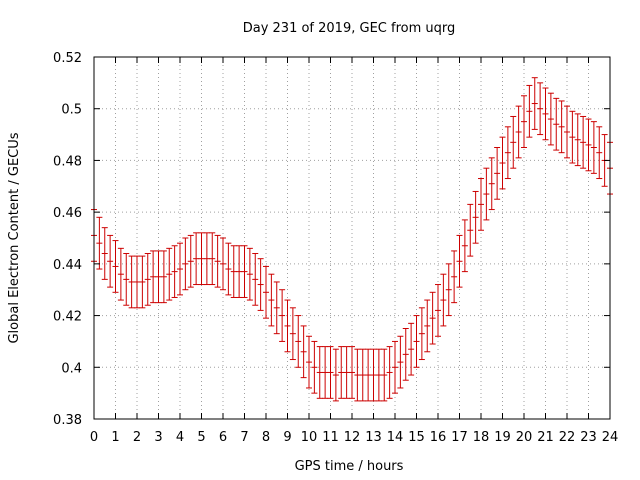  Describe the element at coordinates (266, 437) in the screenshot. I see `x-tick-label: 8` at that location.